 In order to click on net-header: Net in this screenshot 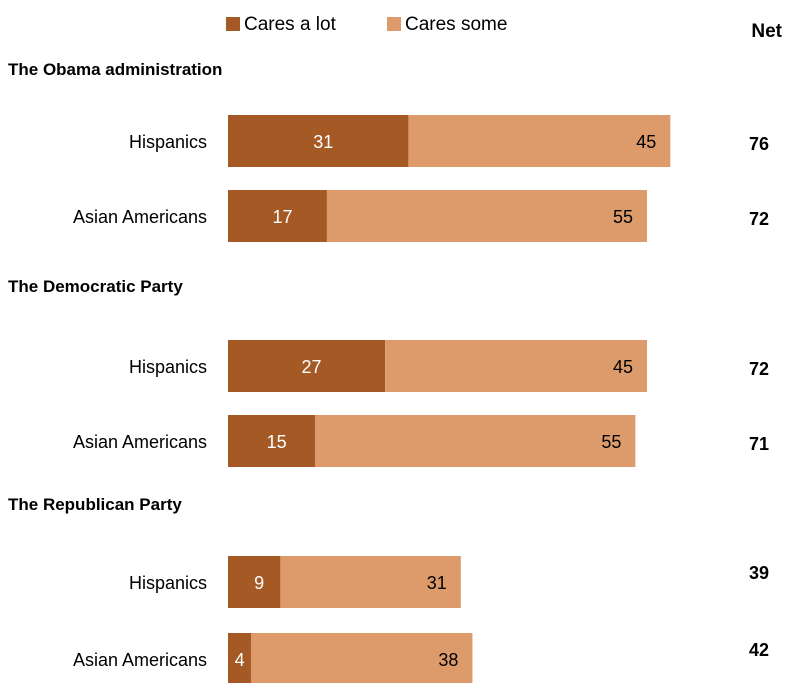, I will do `click(766, 31)`.